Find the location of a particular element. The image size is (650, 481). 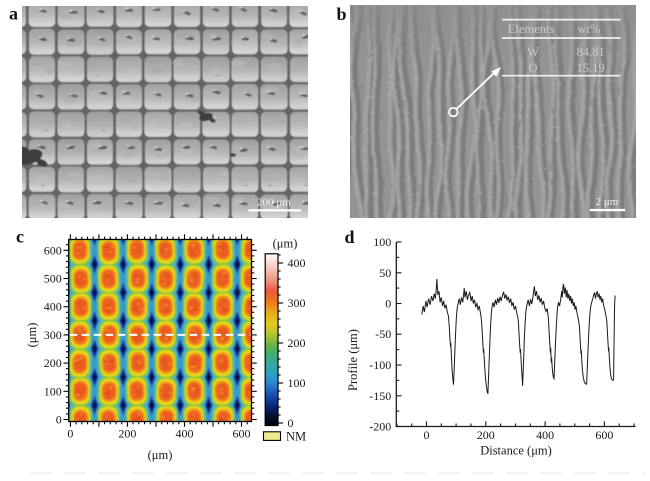

svg-text: Elements is located at coordinates (531, 29).